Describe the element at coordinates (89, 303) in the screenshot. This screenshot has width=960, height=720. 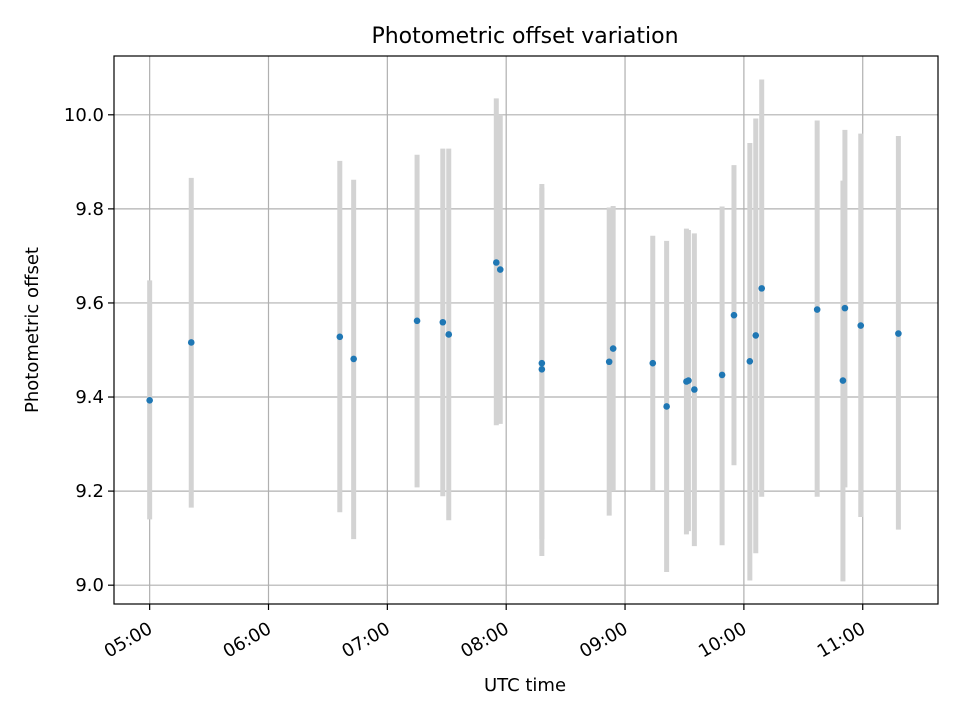
I see `y-tick-label: 9.6` at that location.